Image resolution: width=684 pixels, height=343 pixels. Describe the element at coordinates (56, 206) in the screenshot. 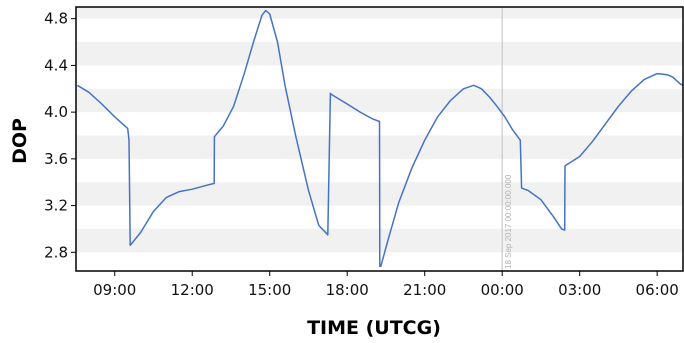

I see `y-tick-label: 3.2` at that location.